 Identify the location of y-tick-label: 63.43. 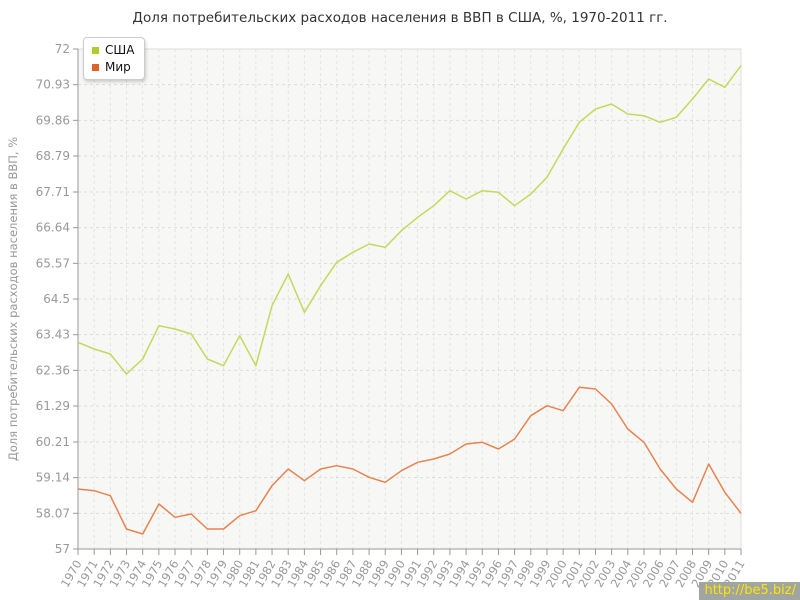
(53, 335).